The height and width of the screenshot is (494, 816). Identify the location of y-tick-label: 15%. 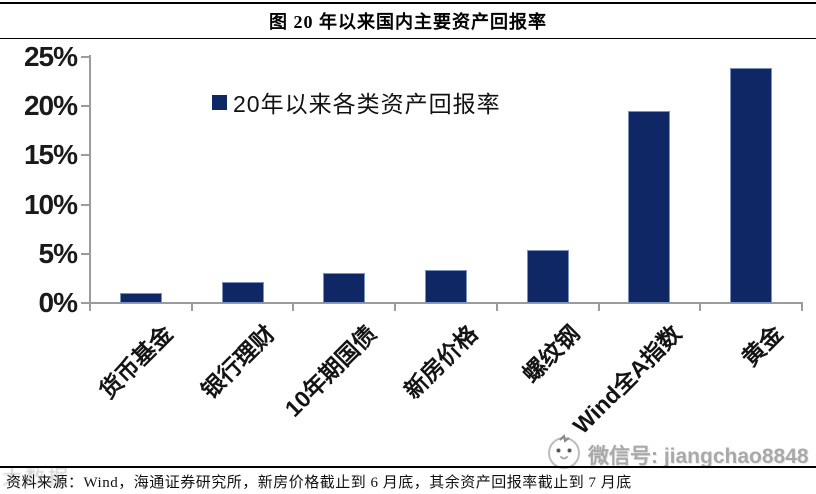
(50, 155).